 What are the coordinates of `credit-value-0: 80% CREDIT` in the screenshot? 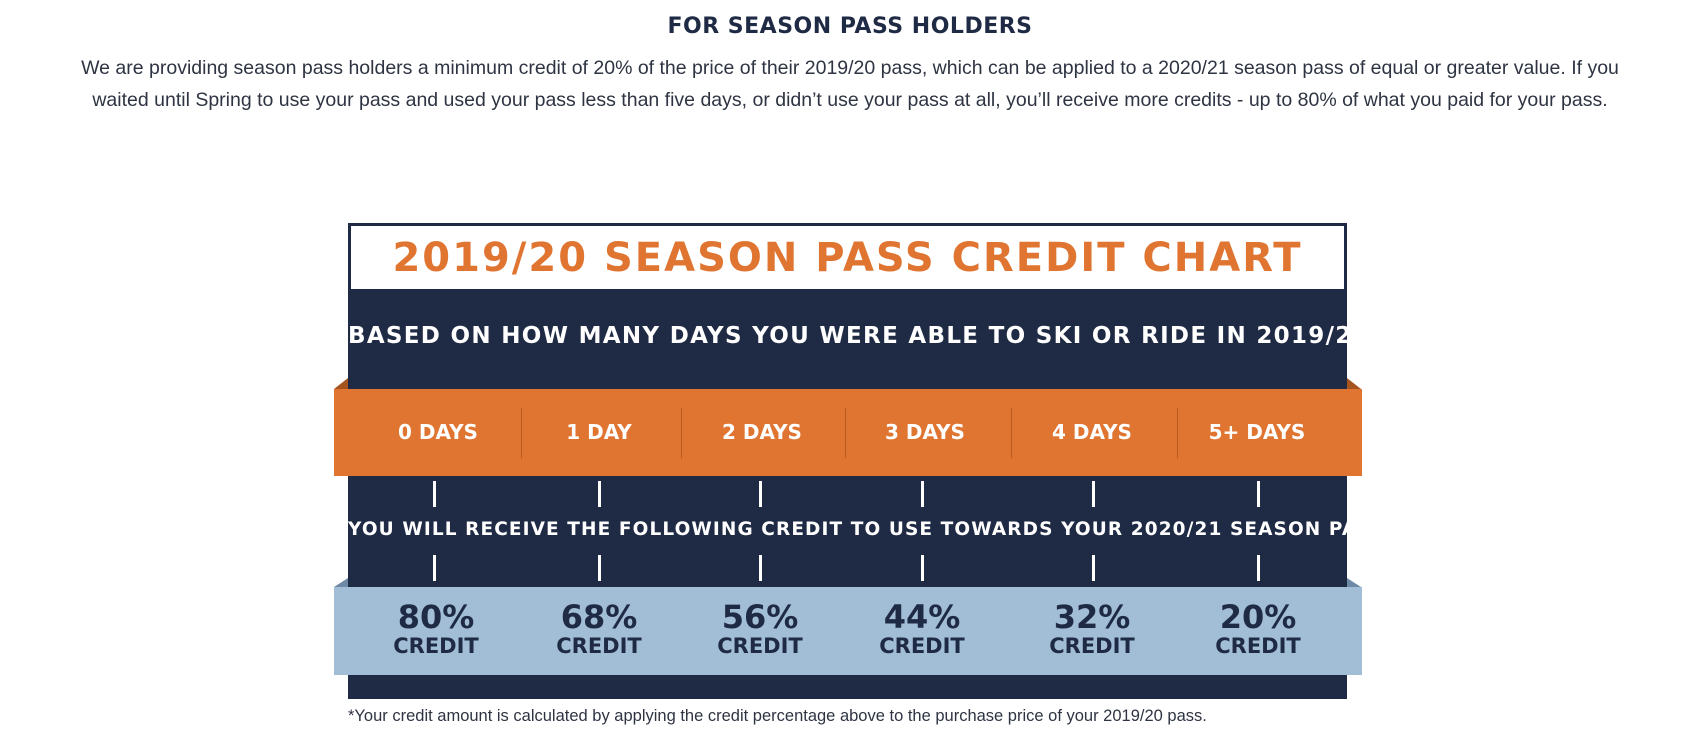 It's located at (436, 629).